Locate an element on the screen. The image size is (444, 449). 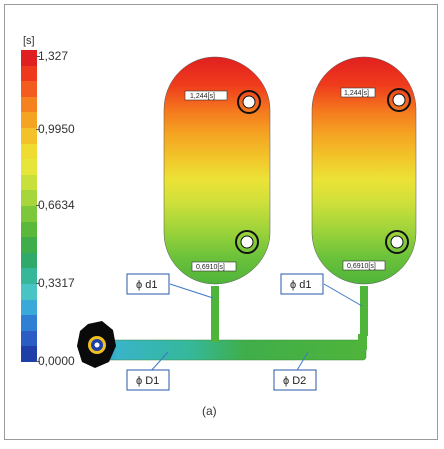
label-box-D2 is located at coordinates (295, 380).